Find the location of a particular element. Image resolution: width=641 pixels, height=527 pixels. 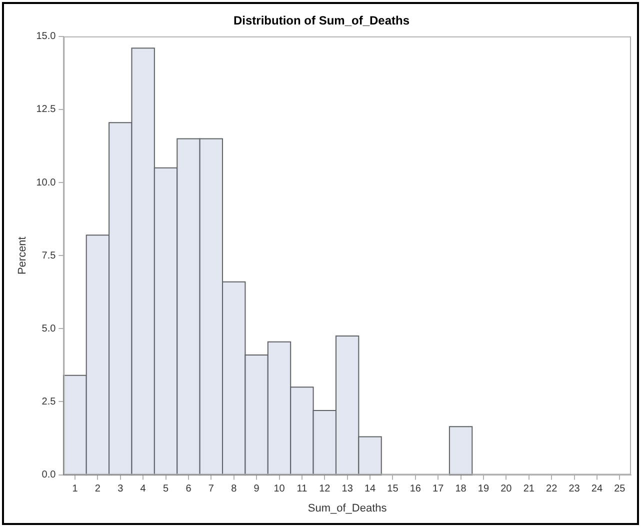

x-tick-label: 3 is located at coordinates (121, 489).